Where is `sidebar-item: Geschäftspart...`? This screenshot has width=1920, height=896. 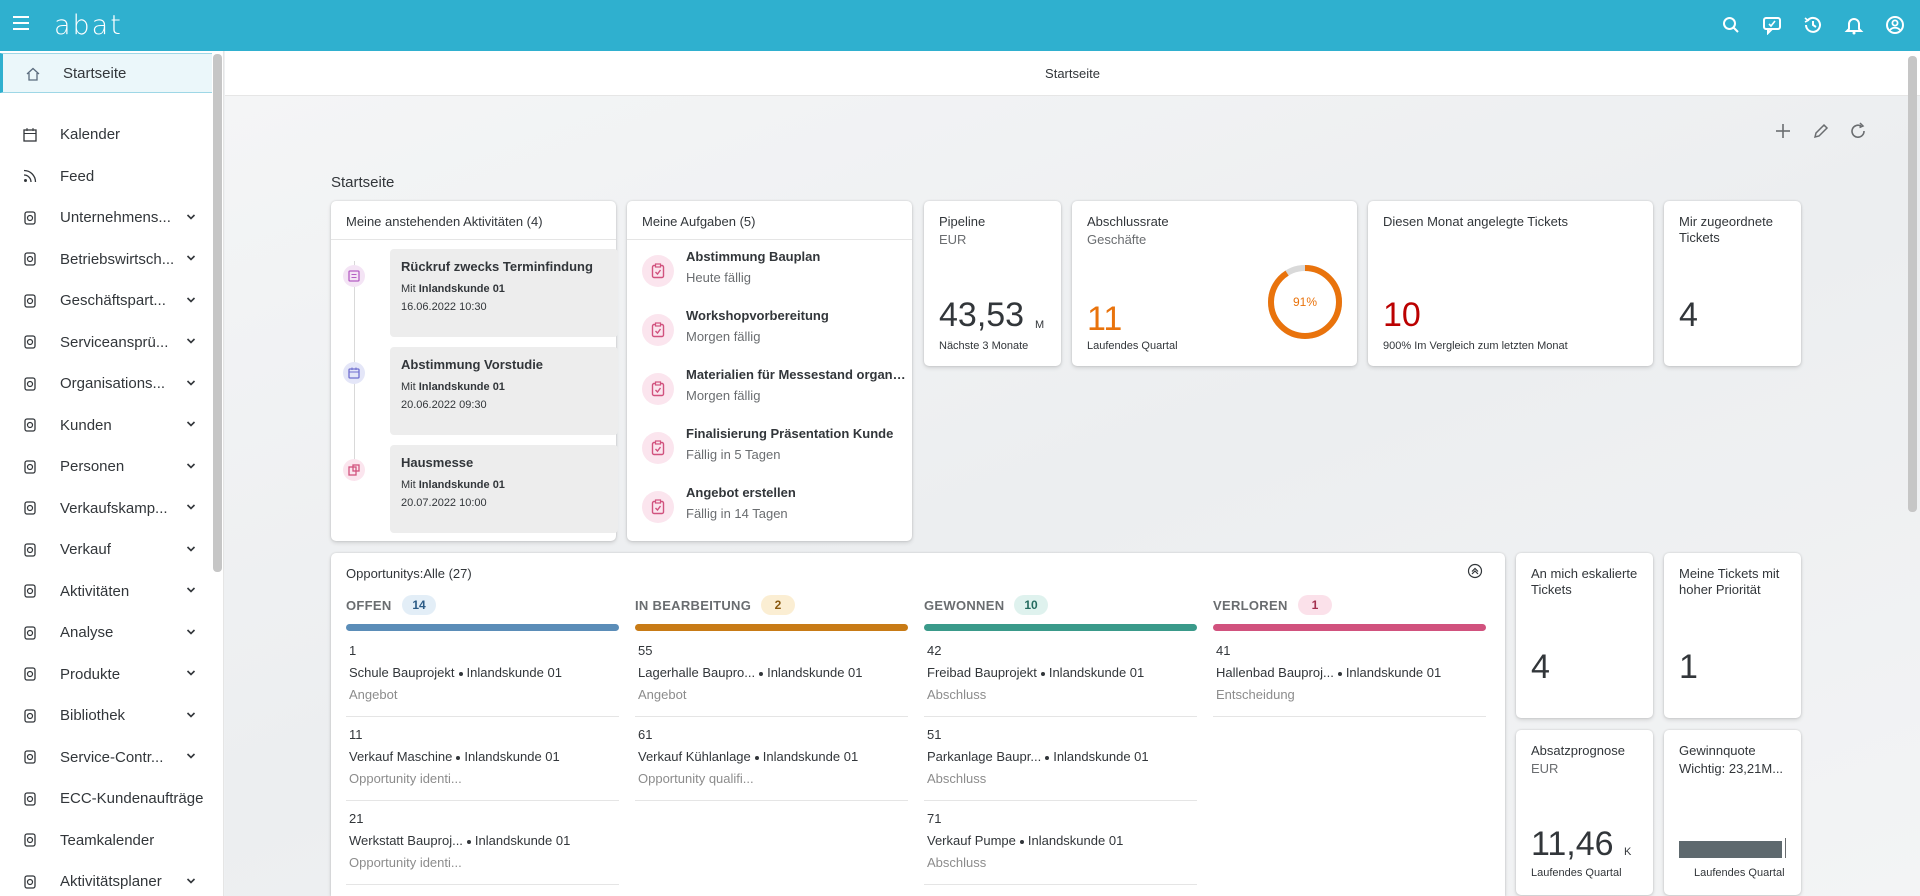 sidebar-item: Geschäftspart... is located at coordinates (106, 301).